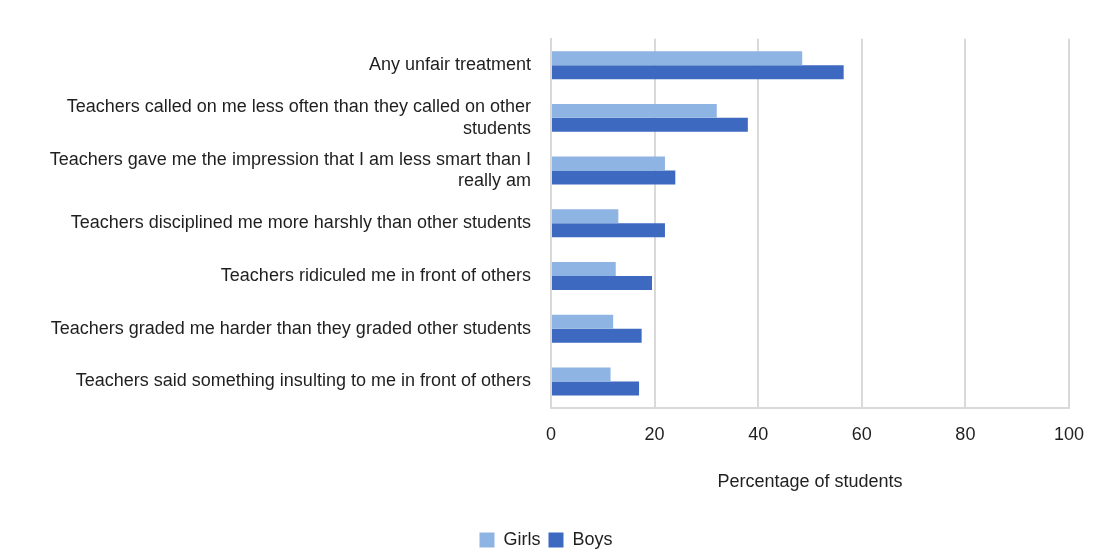 The width and height of the screenshot is (1108, 559). Describe the element at coordinates (290, 169) in the screenshot. I see `y-tick-label: Teachers gave me the impression that I am less smart than I really am` at that location.